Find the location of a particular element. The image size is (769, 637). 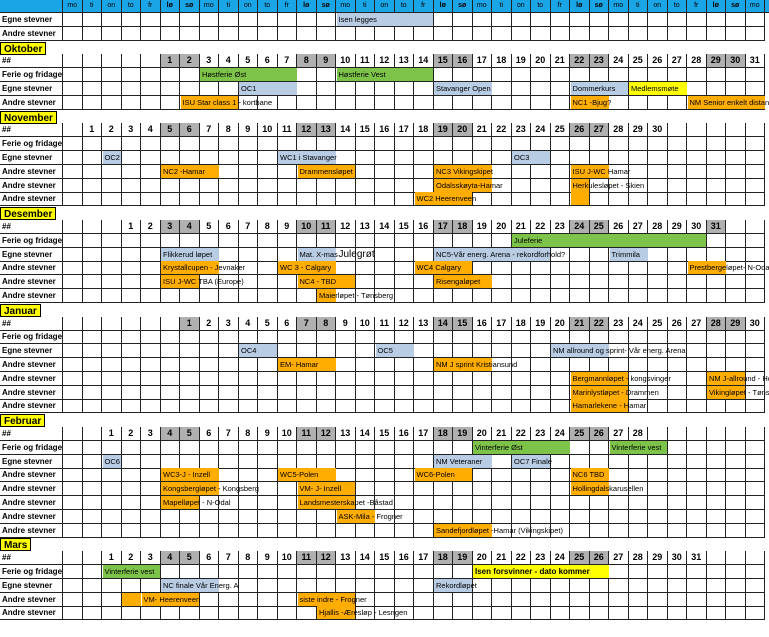

day-number-cell: 20 is located at coordinates (541, 61).